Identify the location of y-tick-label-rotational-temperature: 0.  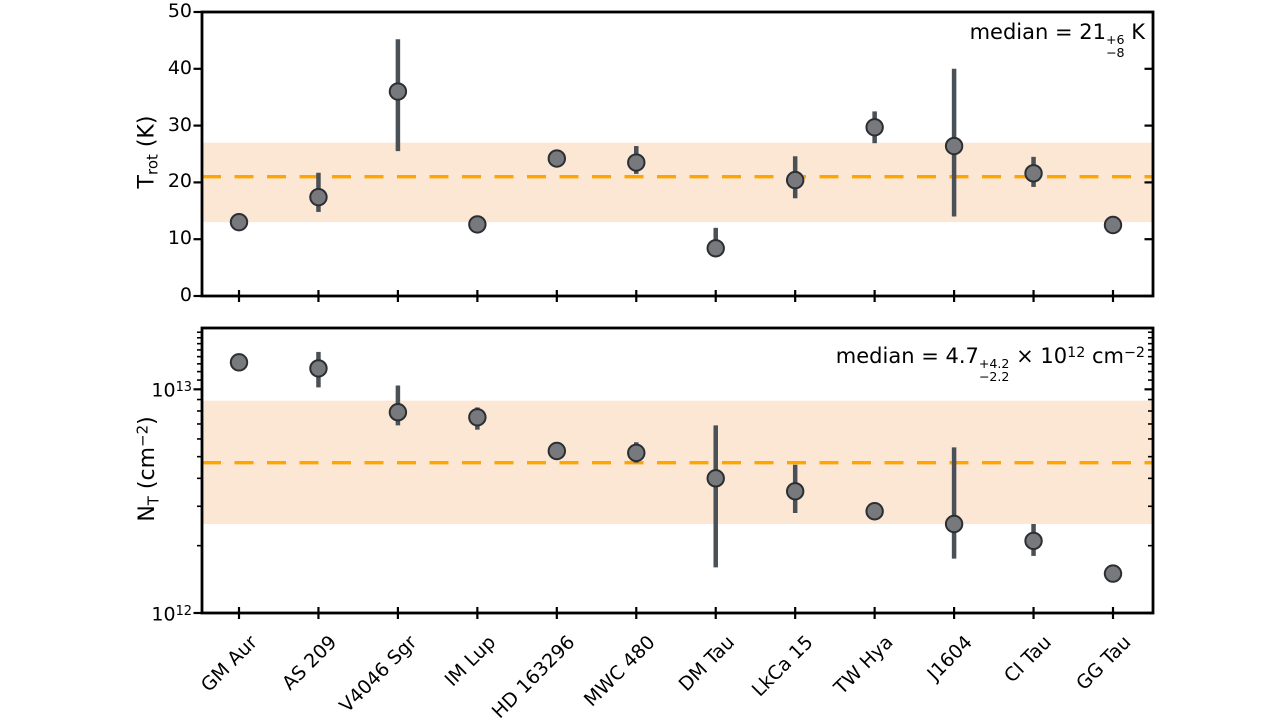
(186, 295).